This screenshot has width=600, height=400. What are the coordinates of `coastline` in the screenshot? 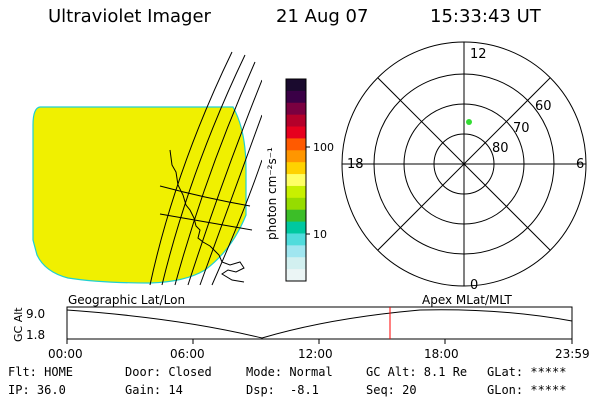 It's located at (207, 216).